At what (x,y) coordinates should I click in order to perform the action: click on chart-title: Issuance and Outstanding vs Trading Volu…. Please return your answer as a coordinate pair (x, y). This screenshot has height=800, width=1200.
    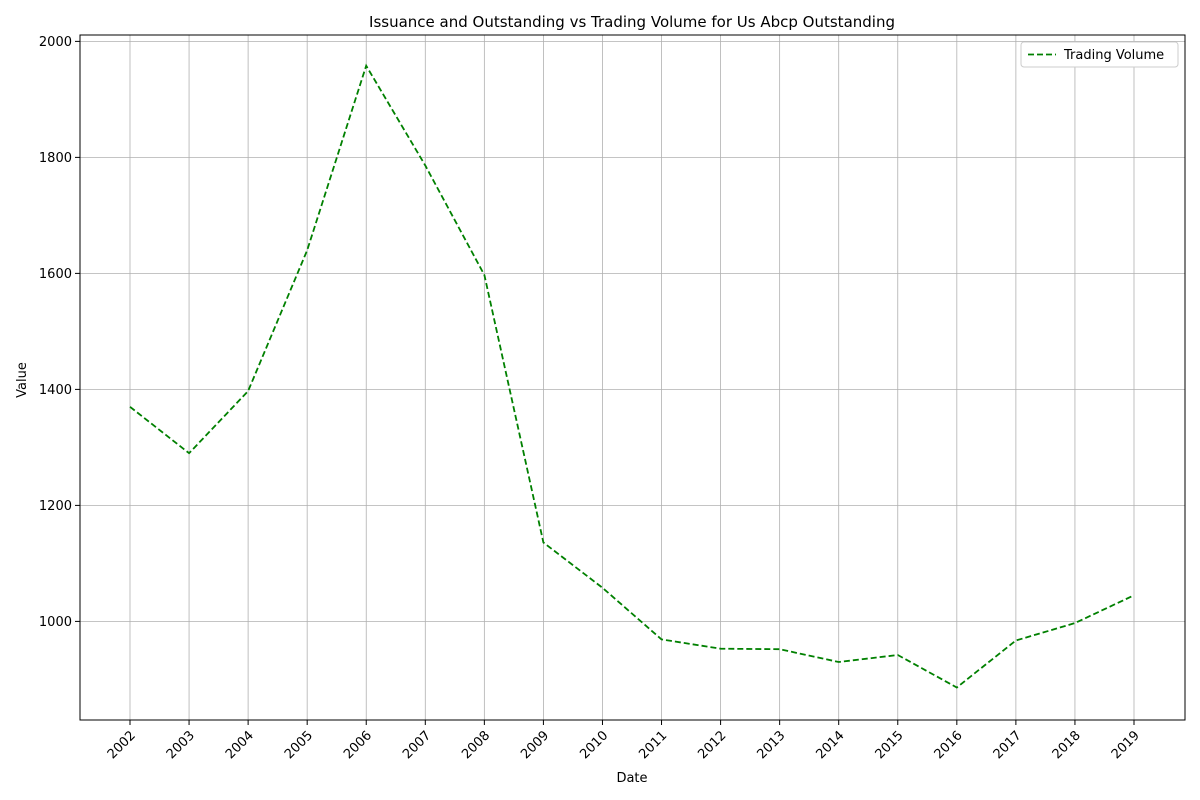
    Looking at the image, I should click on (632, 22).